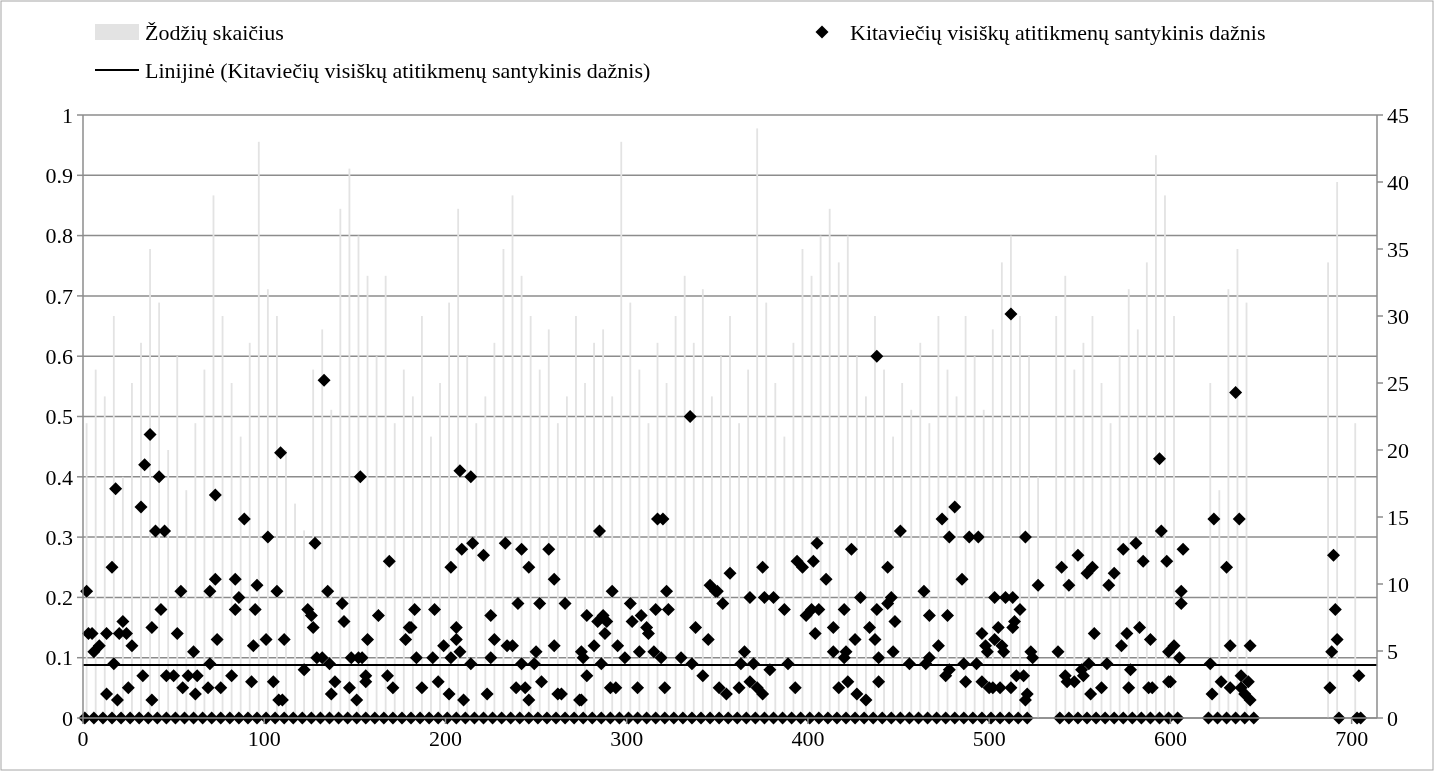 This screenshot has height=771, width=1434. What do you see at coordinates (59, 477) in the screenshot?
I see `y-tick-label: 0.4` at bounding box center [59, 477].